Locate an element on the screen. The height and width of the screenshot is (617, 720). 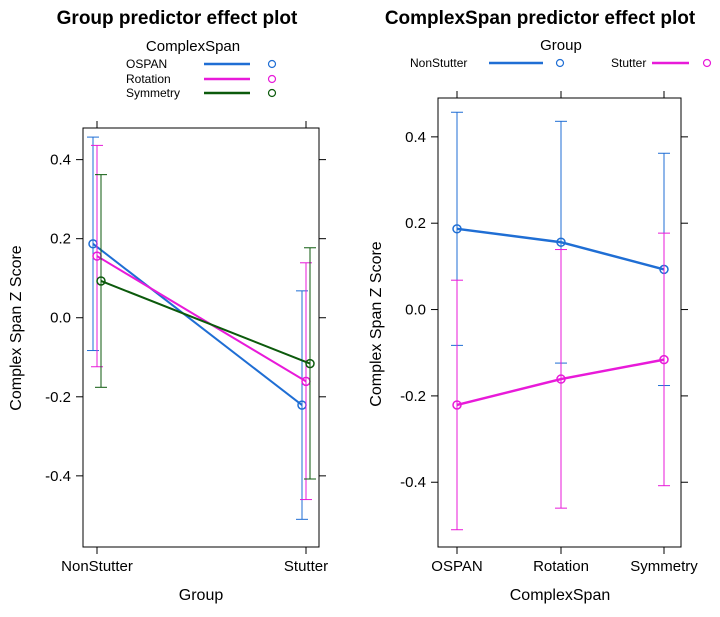
right-y-tick-label: 0.2 is located at coordinates (415, 223).